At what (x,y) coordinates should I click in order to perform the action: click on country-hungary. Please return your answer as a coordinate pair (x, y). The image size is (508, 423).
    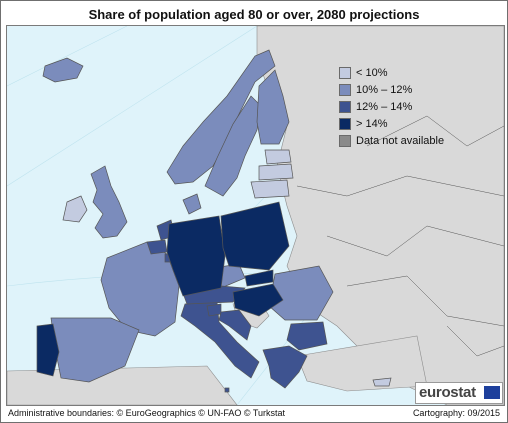
    Looking at the image, I should click on (258, 300).